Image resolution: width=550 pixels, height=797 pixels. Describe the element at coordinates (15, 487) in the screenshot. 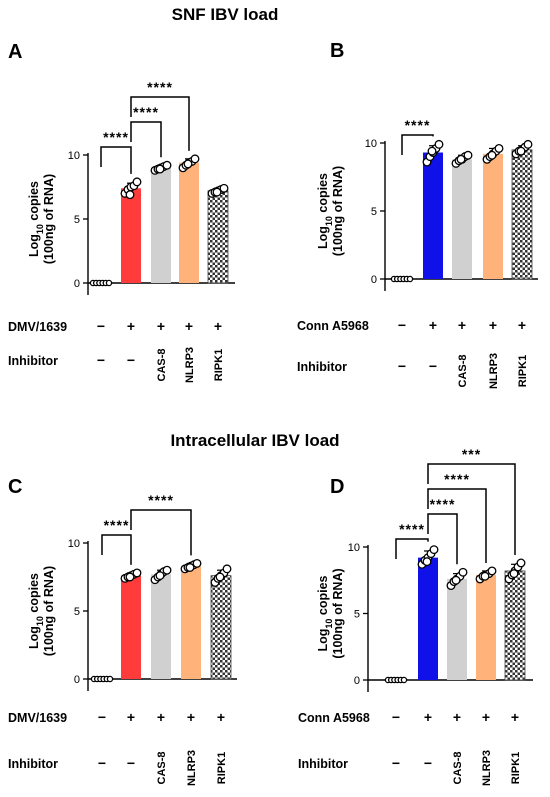

I see `panel-letter: C` at that location.